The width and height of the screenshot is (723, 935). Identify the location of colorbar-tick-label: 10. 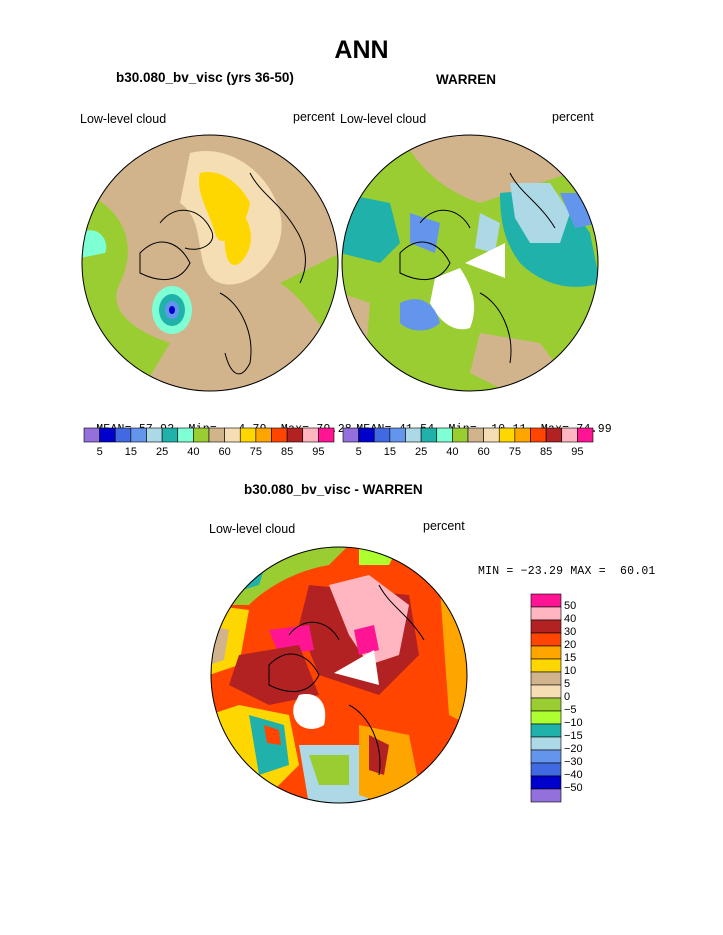
(570, 671).